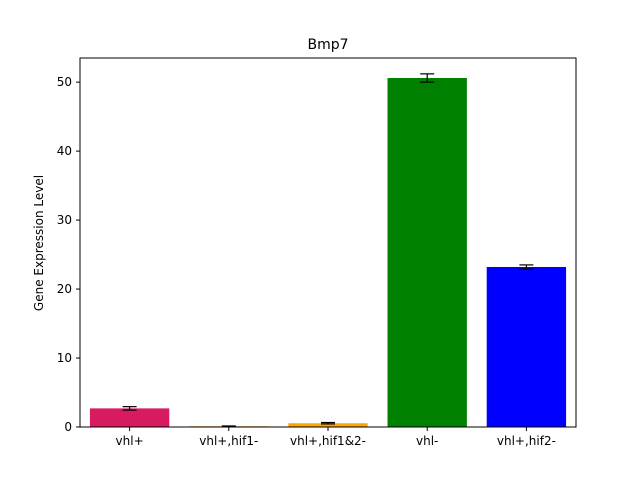 The image size is (640, 484). I want to click on y-tick-label-2: 10, so click(64, 358).